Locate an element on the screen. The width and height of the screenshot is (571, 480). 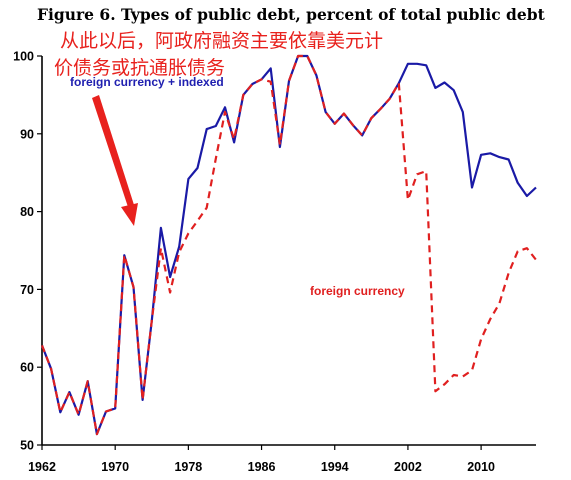
series-label-foreign-currency-indexed: foreign currency + indexed is located at coordinates (147, 82).